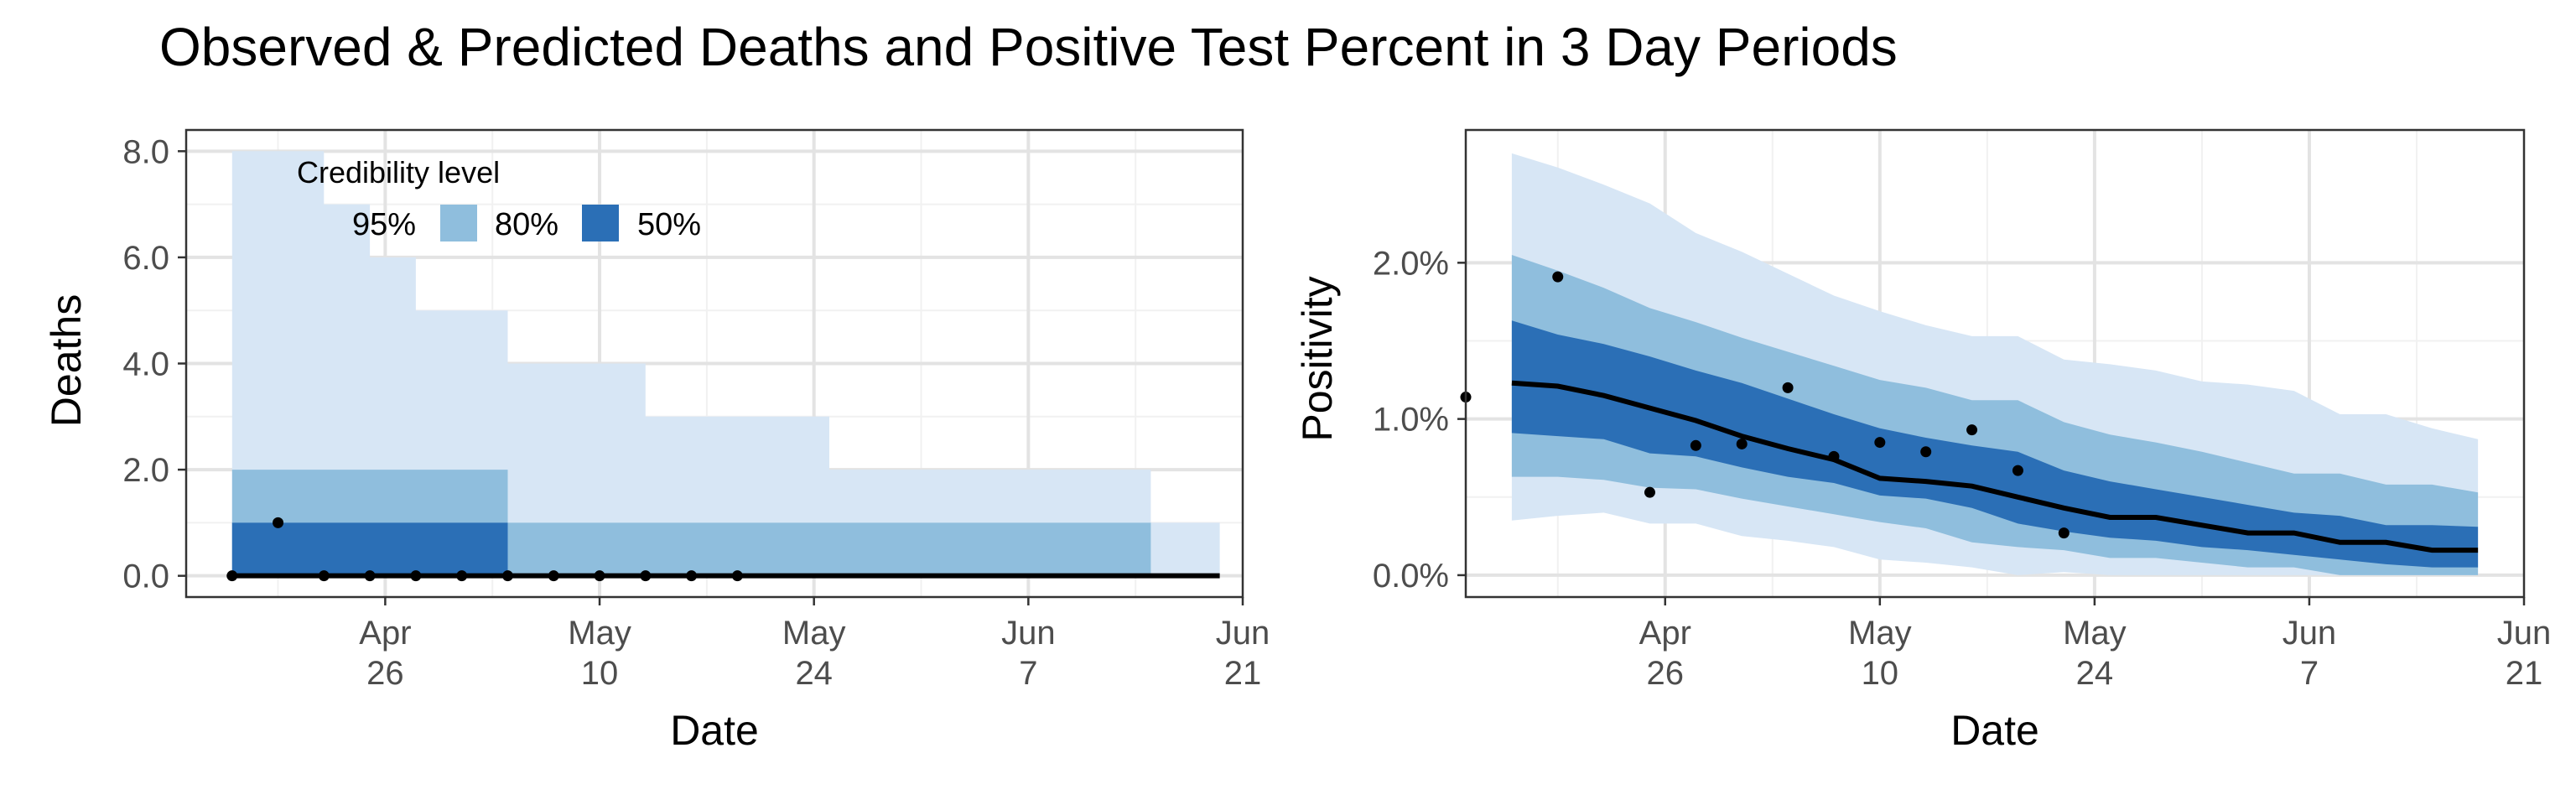  What do you see at coordinates (145, 258) in the screenshot?
I see `y-tick-label: 6.0` at bounding box center [145, 258].